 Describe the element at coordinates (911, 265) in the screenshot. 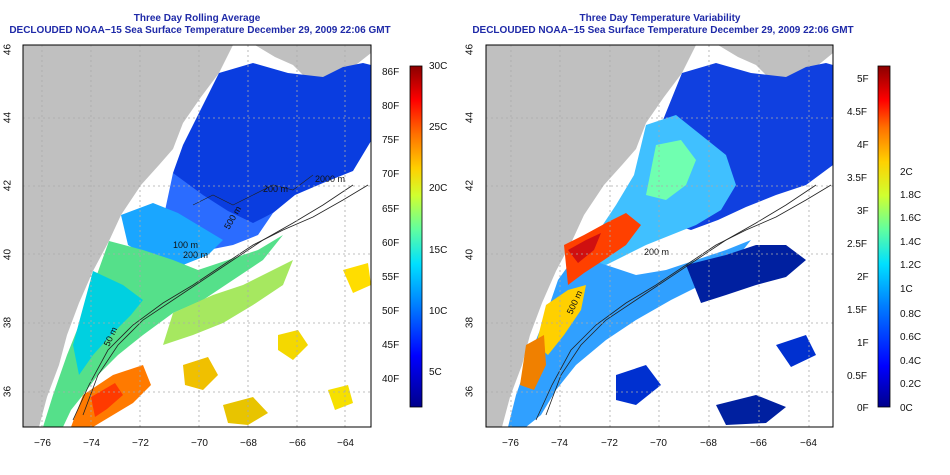

I see `right-cb-c-4: 1.2C` at that location.